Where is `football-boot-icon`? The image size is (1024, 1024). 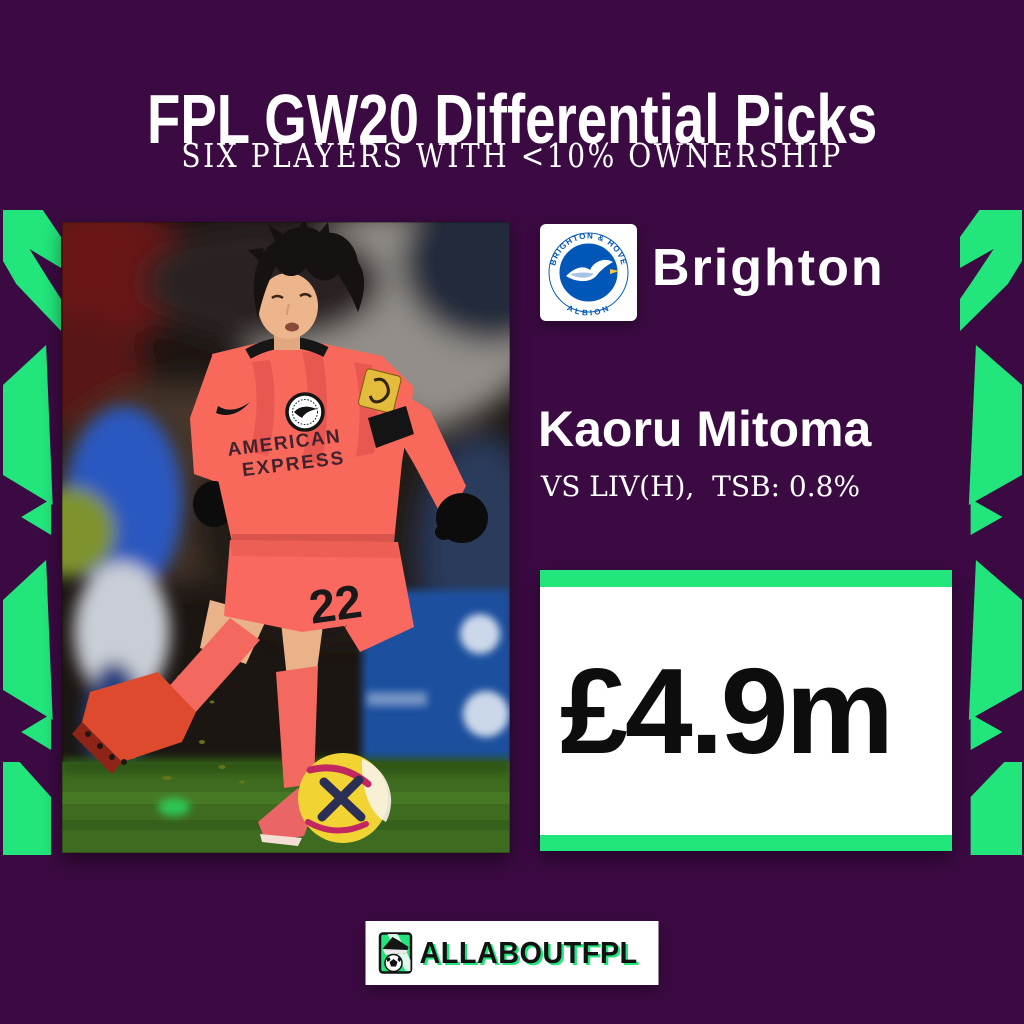
football-boot-icon is located at coordinates (395, 953).